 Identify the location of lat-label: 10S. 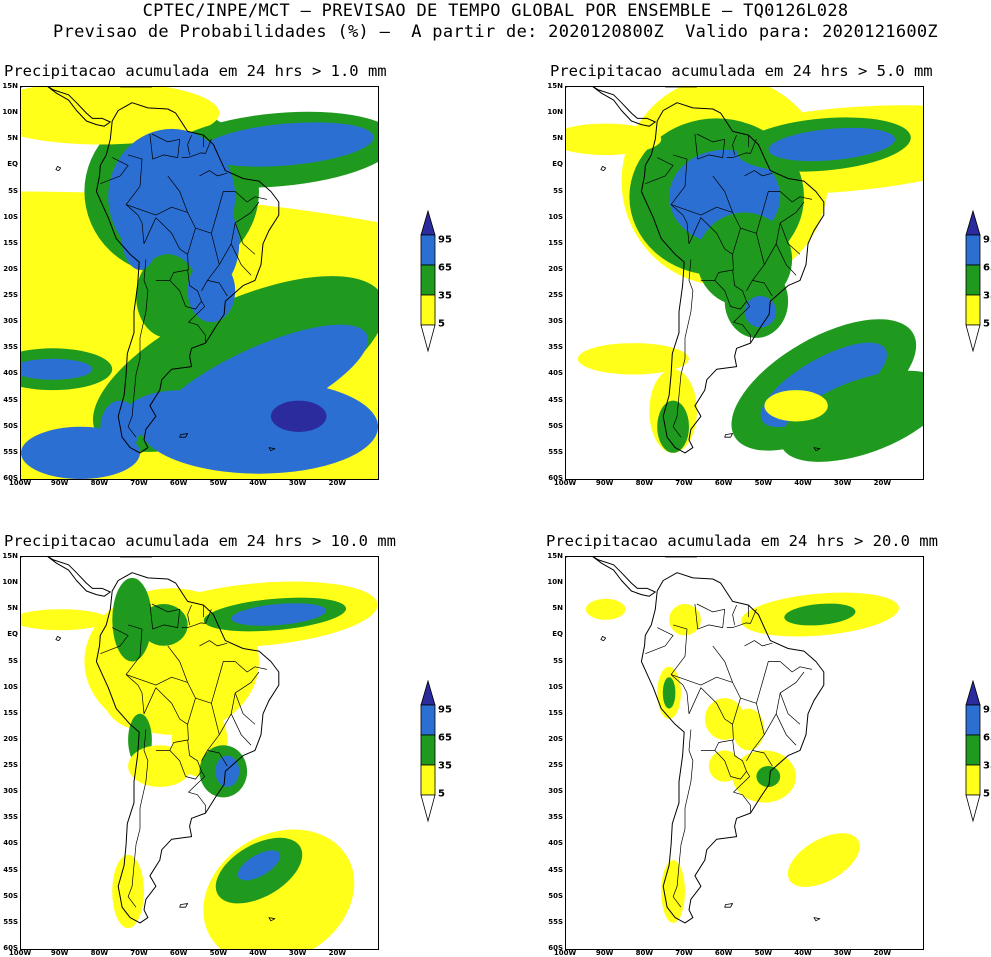
(555, 216).